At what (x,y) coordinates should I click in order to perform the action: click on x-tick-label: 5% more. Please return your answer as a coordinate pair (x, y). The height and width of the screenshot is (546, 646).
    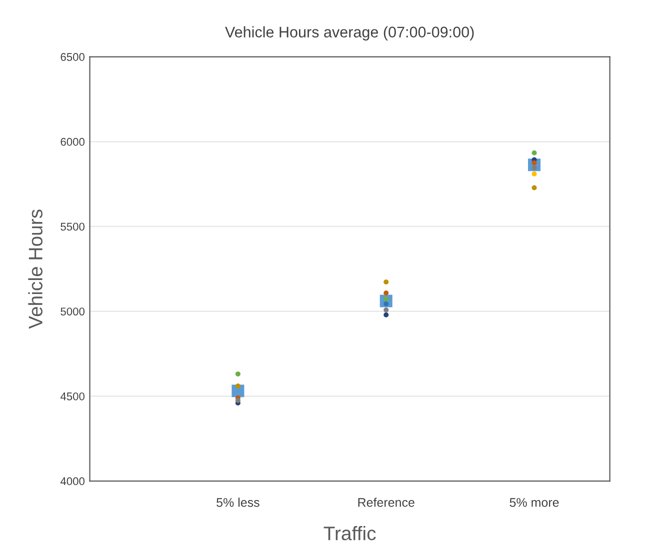
    Looking at the image, I should click on (534, 502).